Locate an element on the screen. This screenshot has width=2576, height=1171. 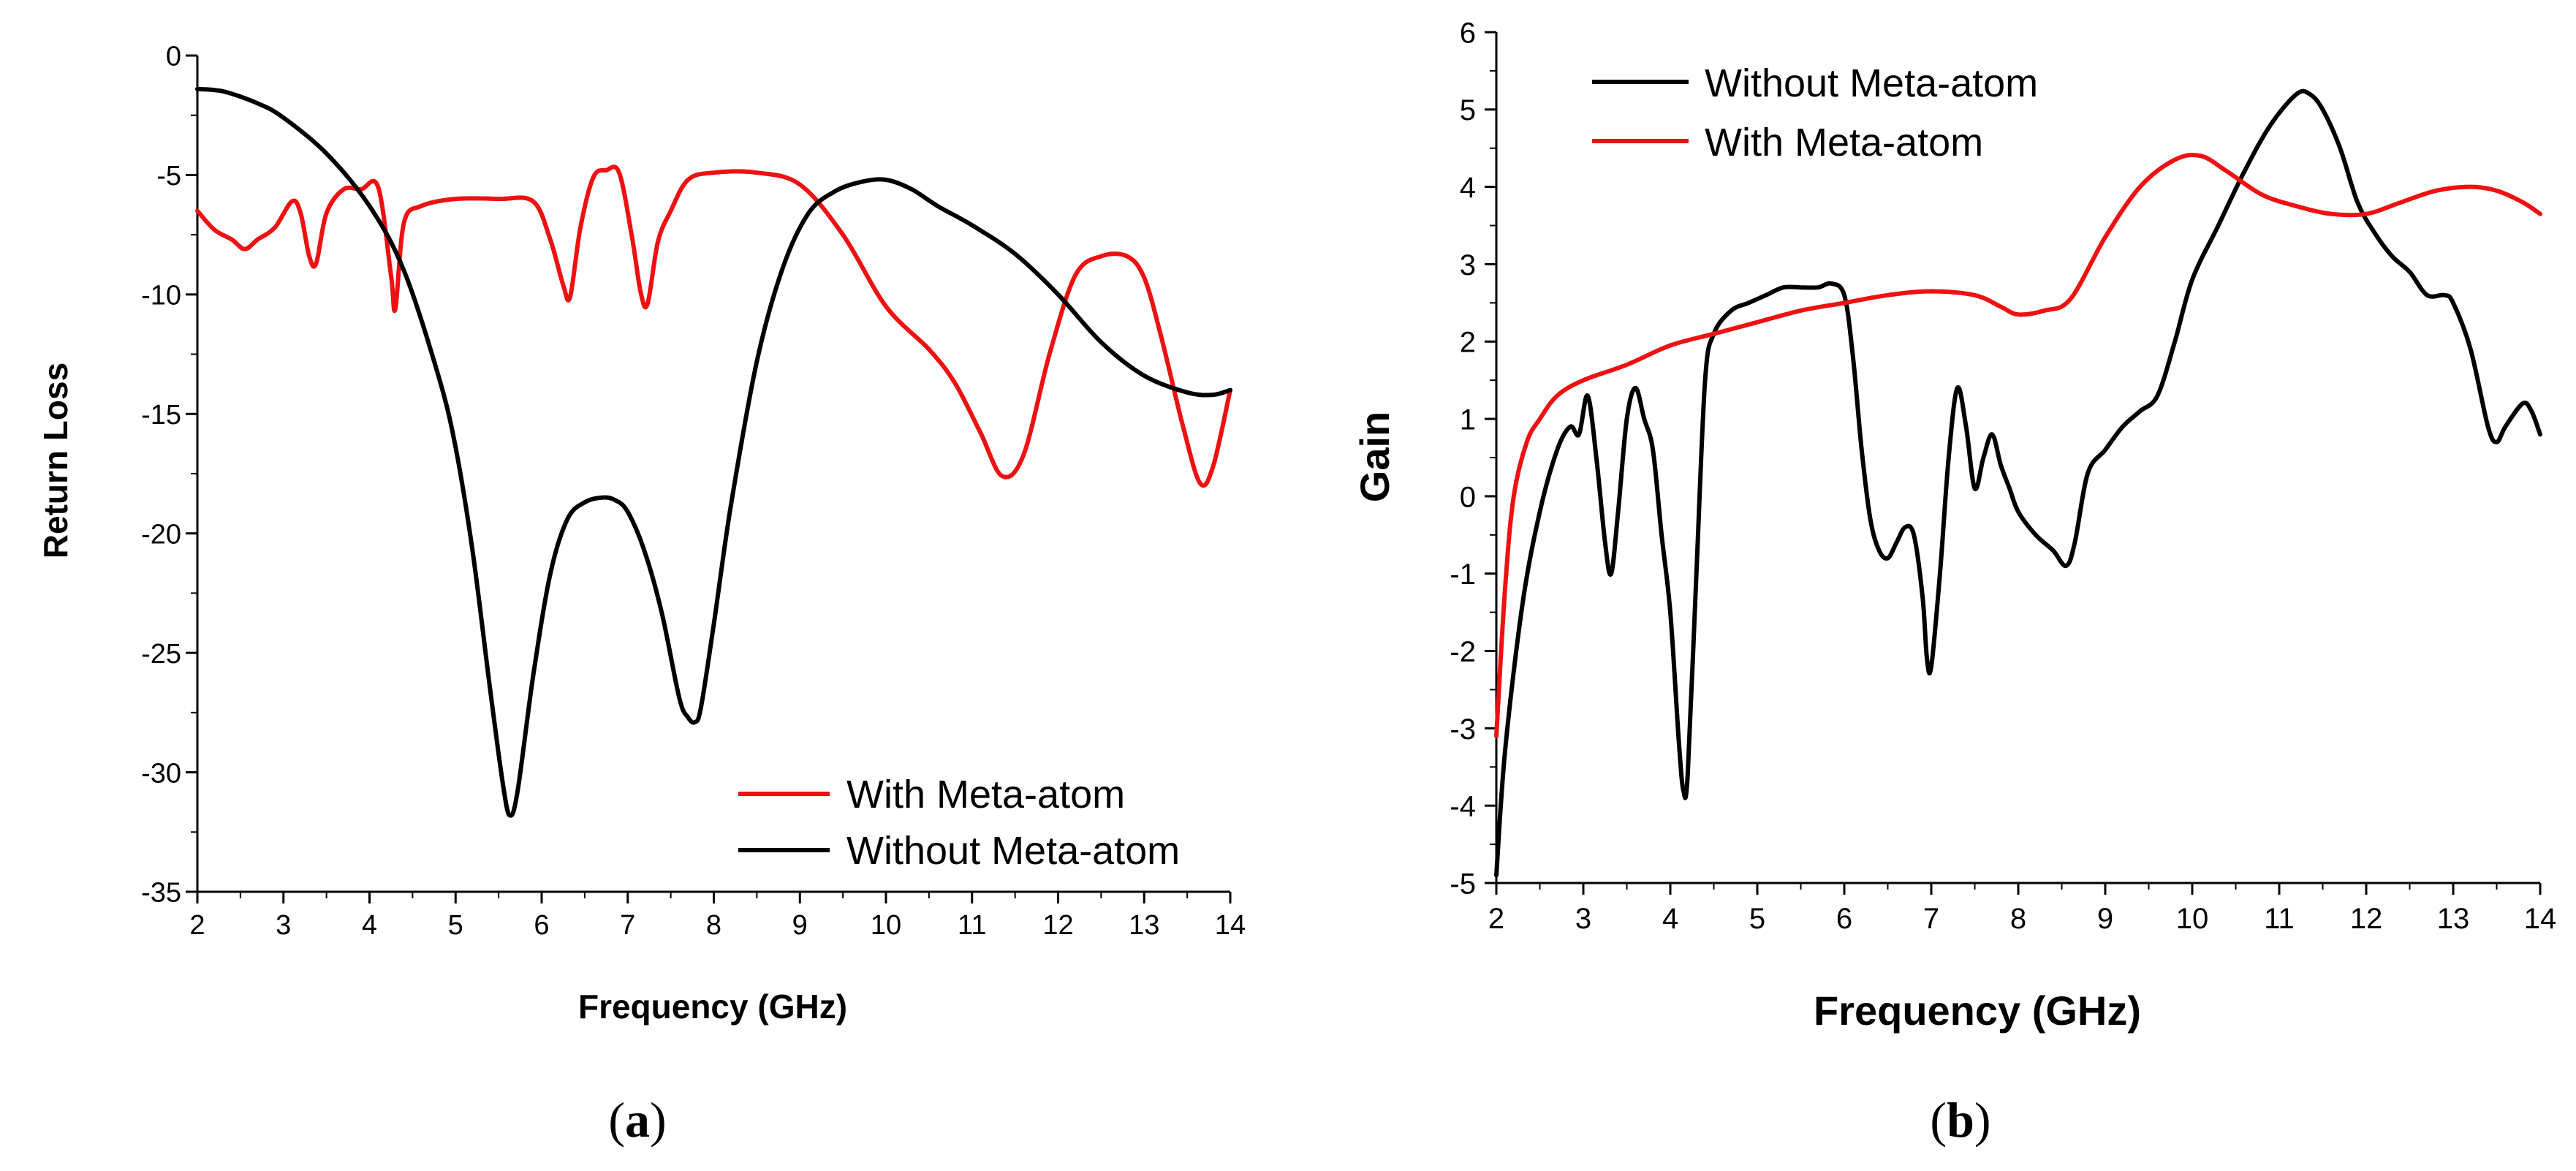
chart-a-ytick-label: -5 is located at coordinates (168, 176).